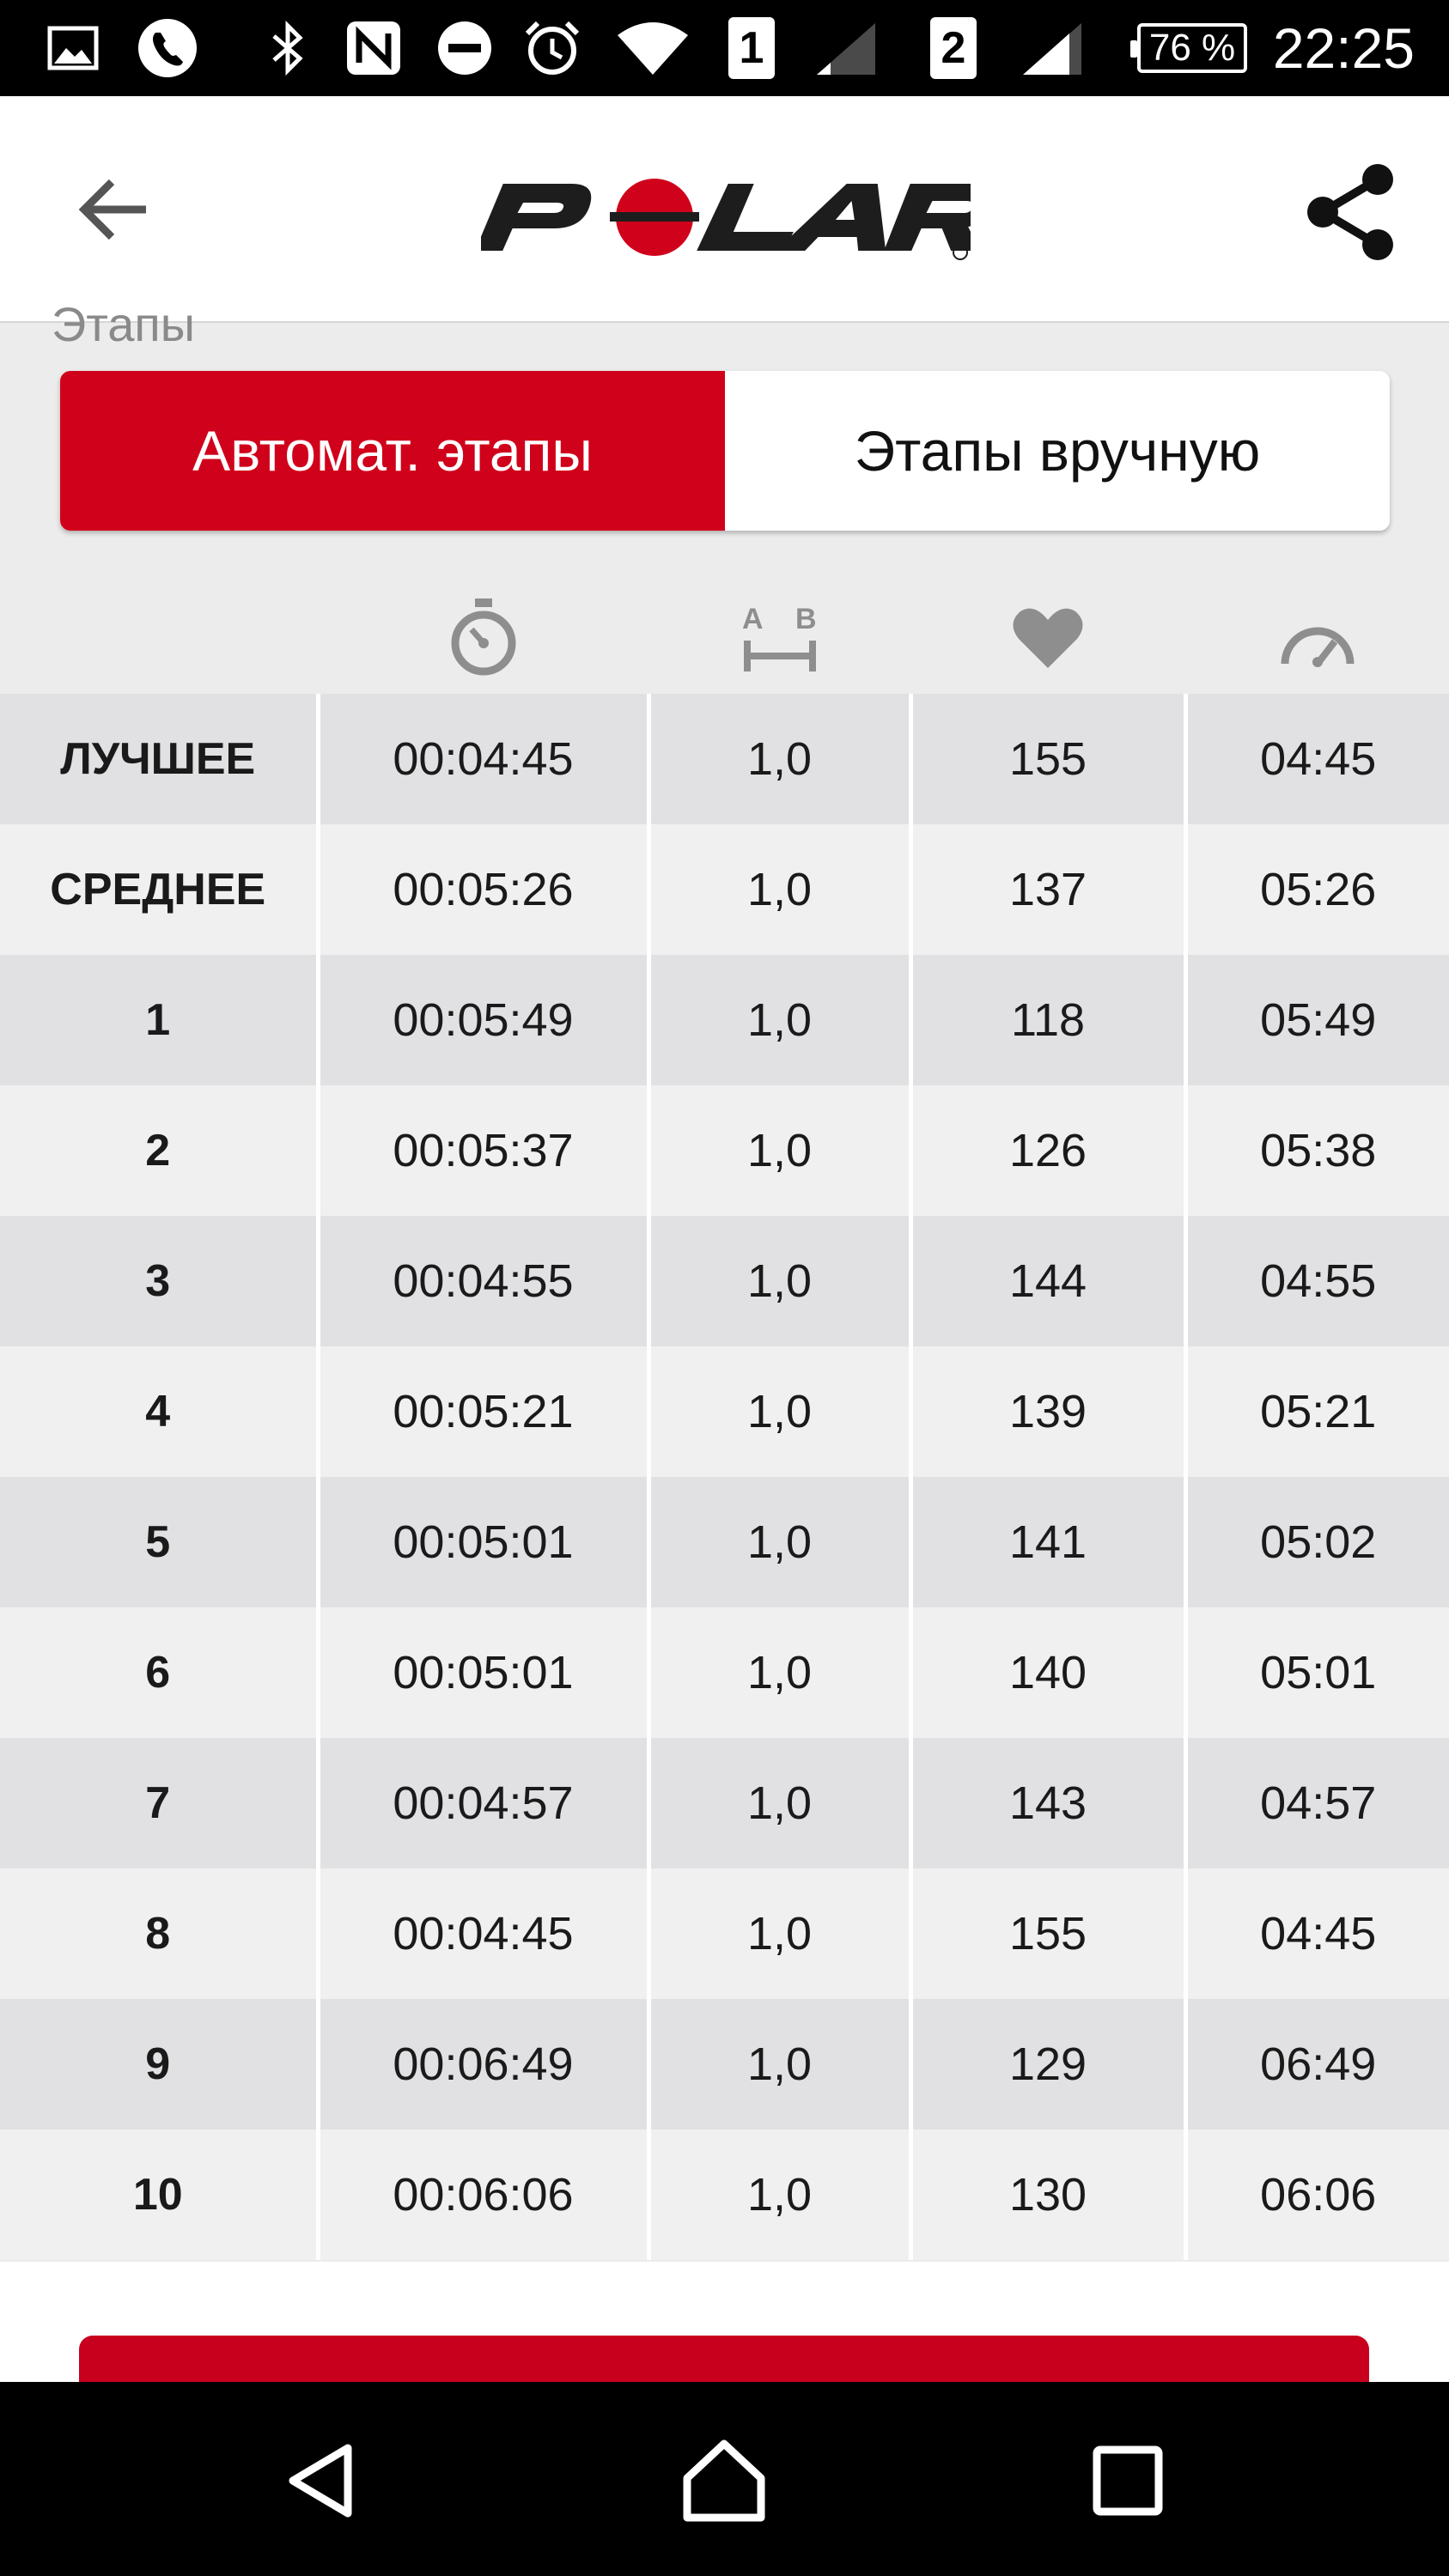 The width and height of the screenshot is (1449, 2576). I want to click on speedometer-icon, so click(1317, 638).